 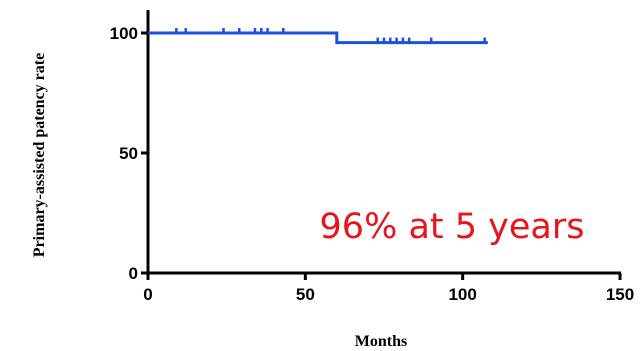 What do you see at coordinates (133, 273) in the screenshot?
I see `y-tick-label: 0` at bounding box center [133, 273].